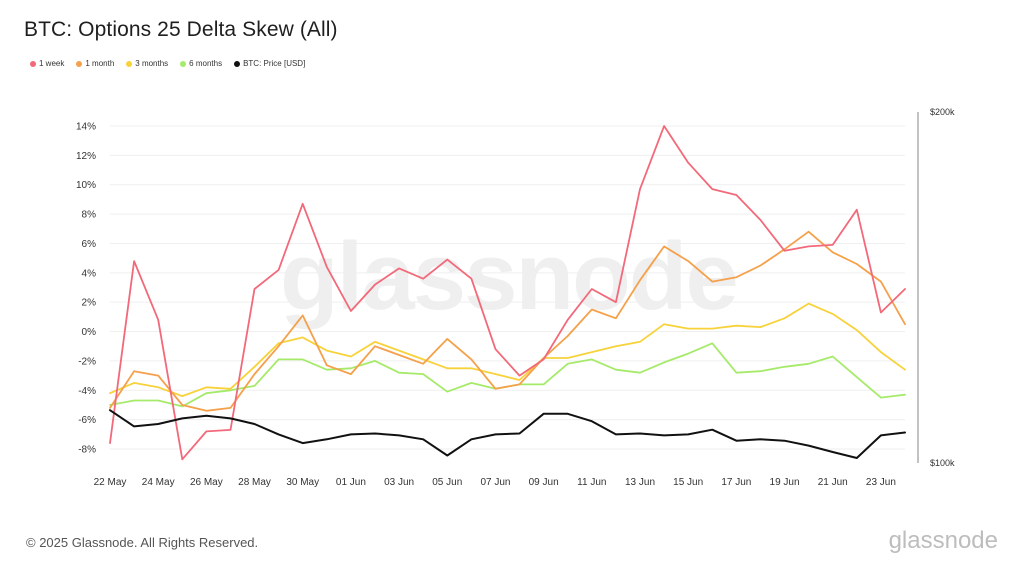 The height and width of the screenshot is (571, 1024). What do you see at coordinates (86, 185) in the screenshot?
I see `y-tick-label: 10%` at bounding box center [86, 185].